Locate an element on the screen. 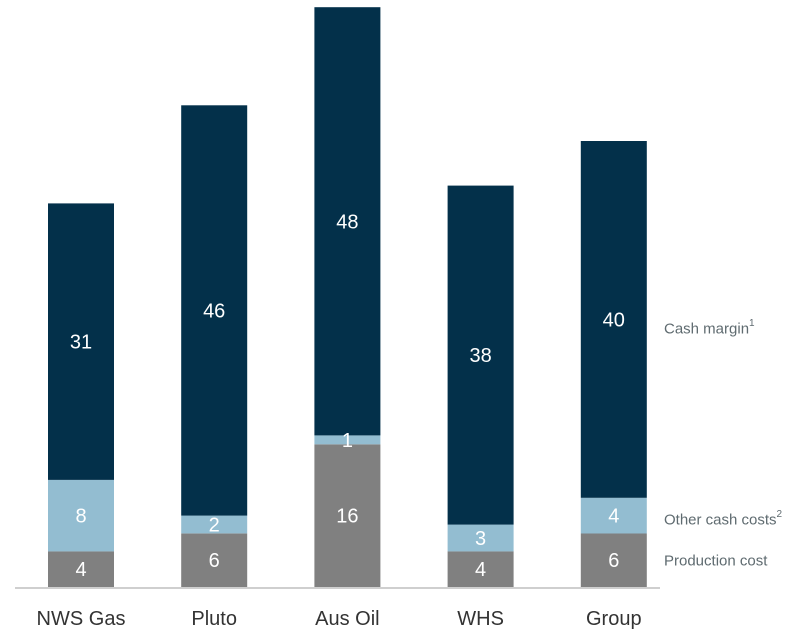 This screenshot has width=805, height=629. legend-cash-margin: Cash margin1 is located at coordinates (709, 328).